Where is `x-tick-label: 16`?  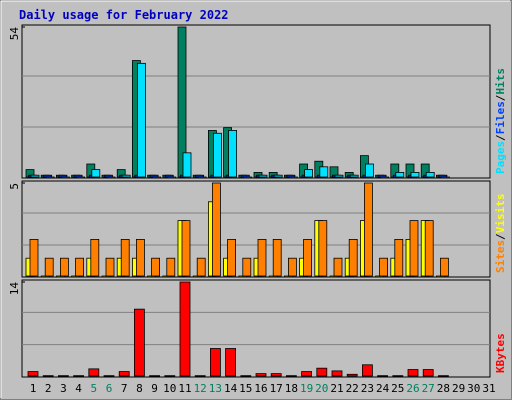
x-tick-label: 16 is located at coordinates (260, 388).